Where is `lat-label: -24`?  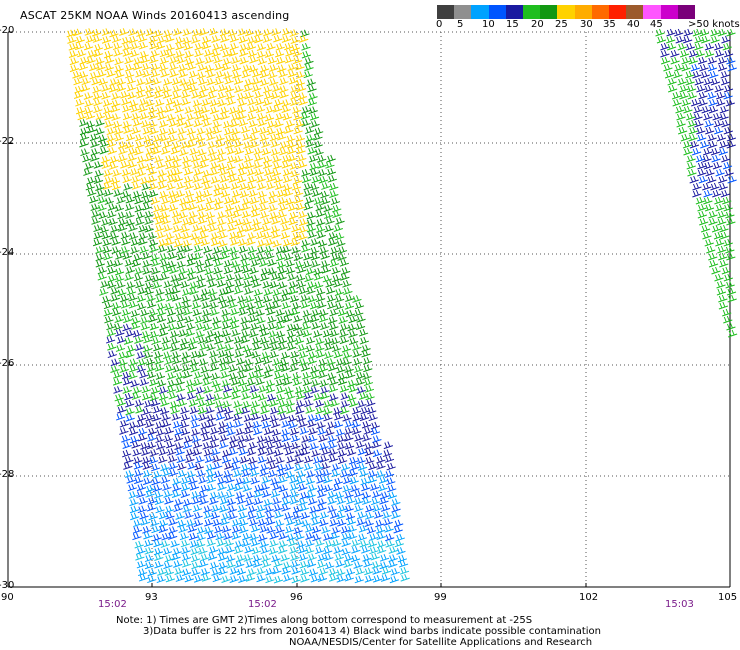
lat-label: -24 is located at coordinates (7, 252).